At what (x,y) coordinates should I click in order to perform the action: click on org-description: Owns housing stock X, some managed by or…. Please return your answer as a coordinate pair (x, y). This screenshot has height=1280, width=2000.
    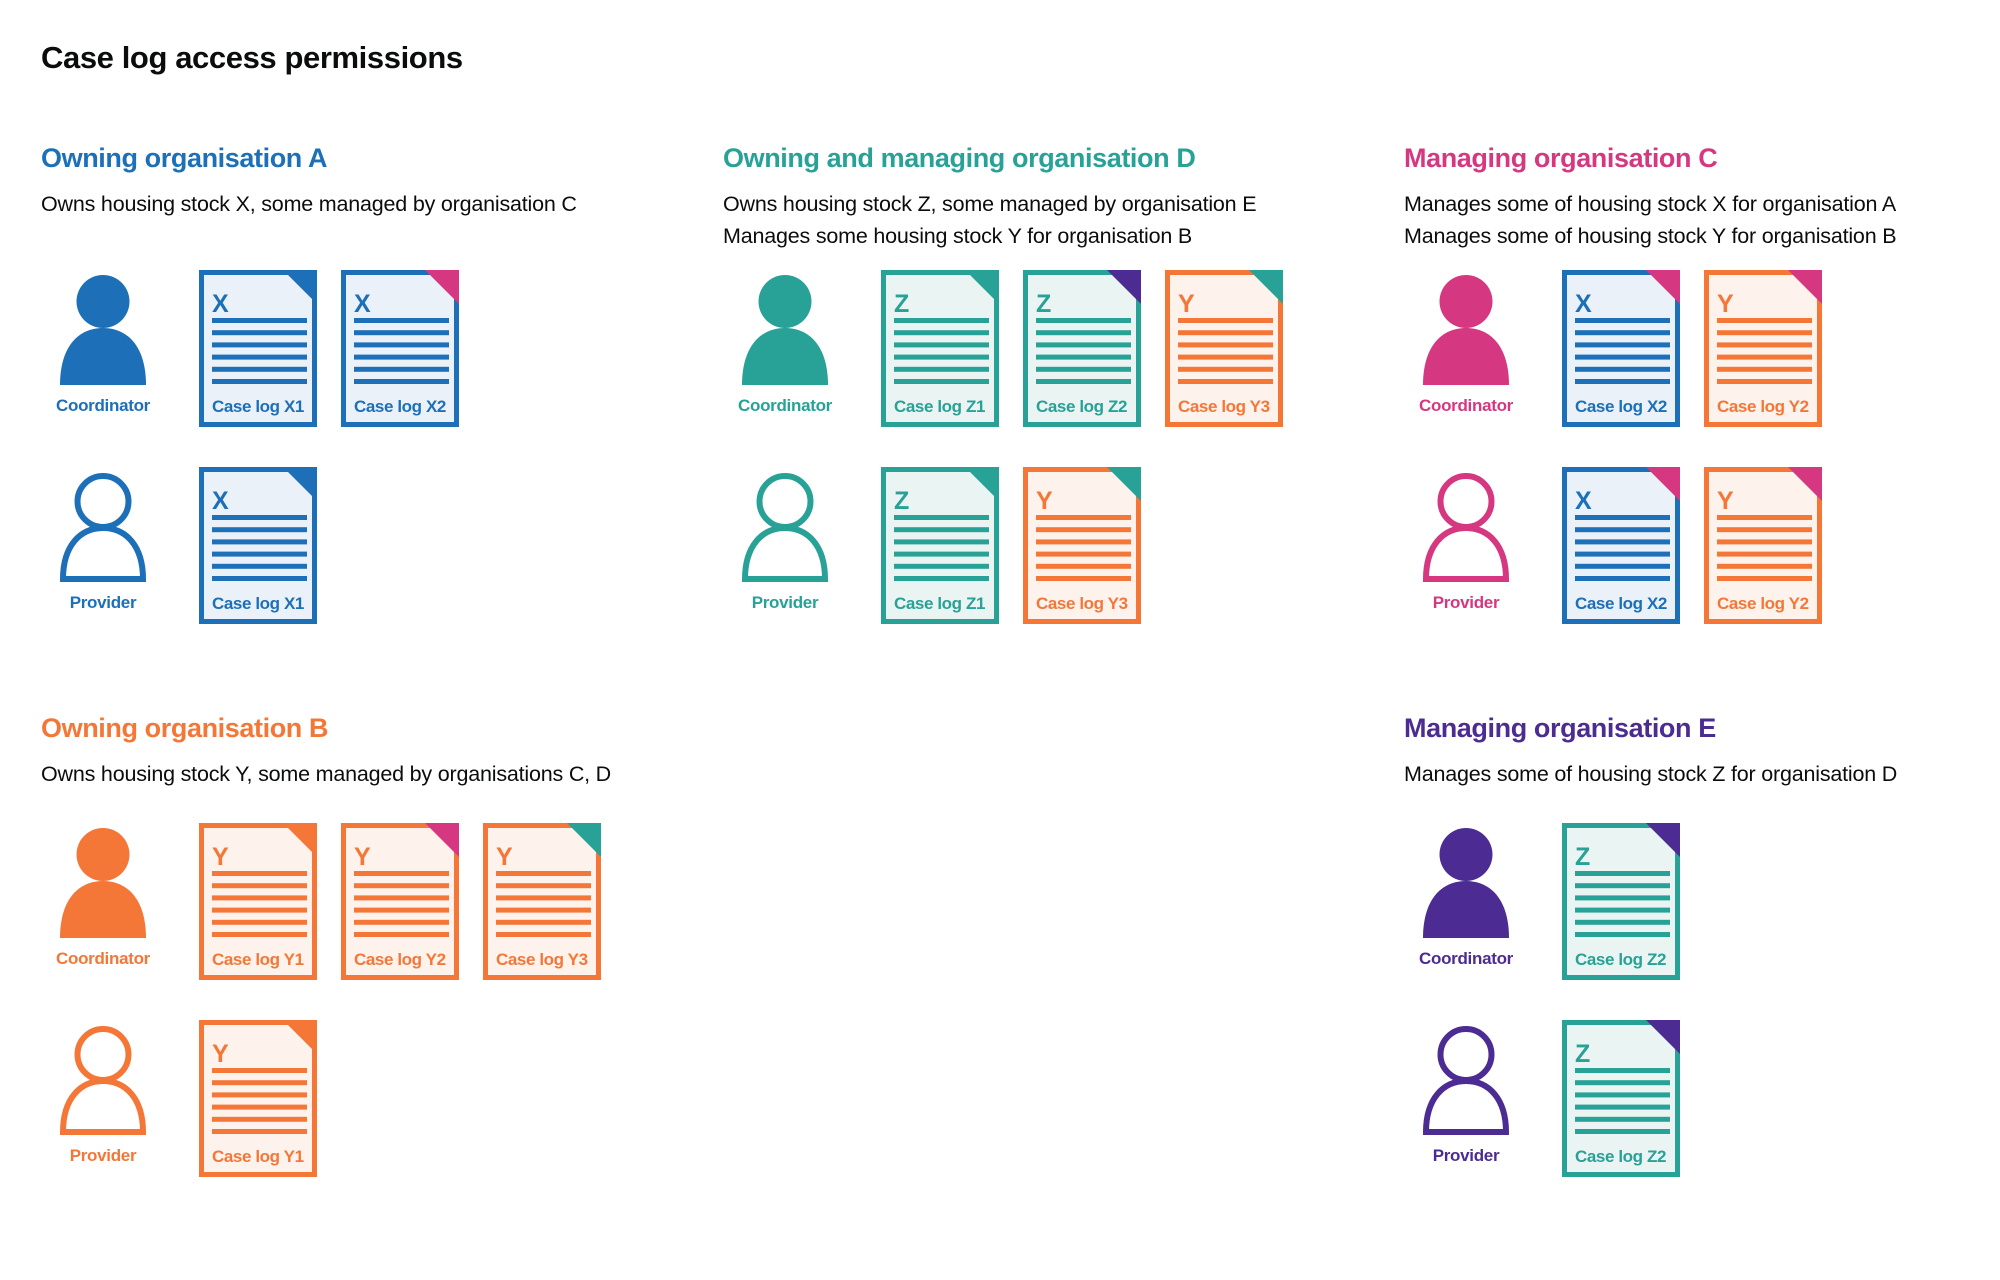
    Looking at the image, I should click on (309, 204).